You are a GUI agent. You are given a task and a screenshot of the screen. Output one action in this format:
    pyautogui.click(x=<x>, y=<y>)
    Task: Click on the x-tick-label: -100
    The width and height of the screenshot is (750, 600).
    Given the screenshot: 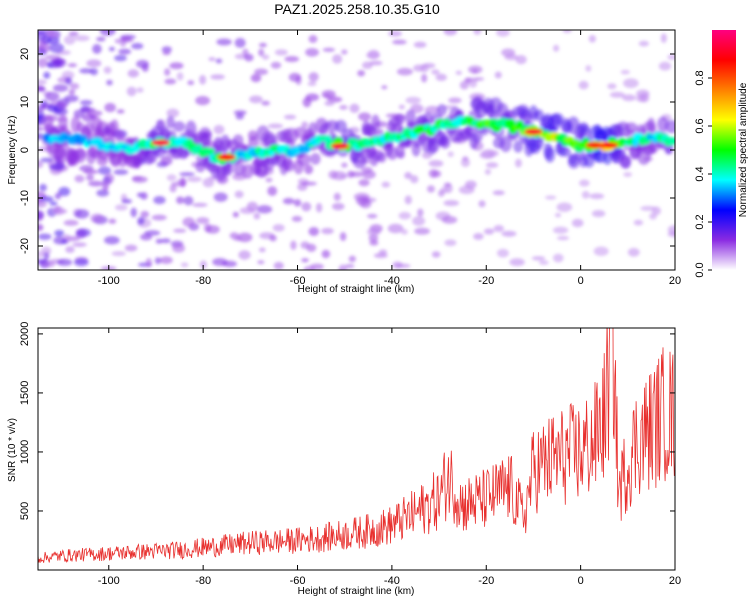 What is the action you would take?
    pyautogui.click(x=109, y=281)
    